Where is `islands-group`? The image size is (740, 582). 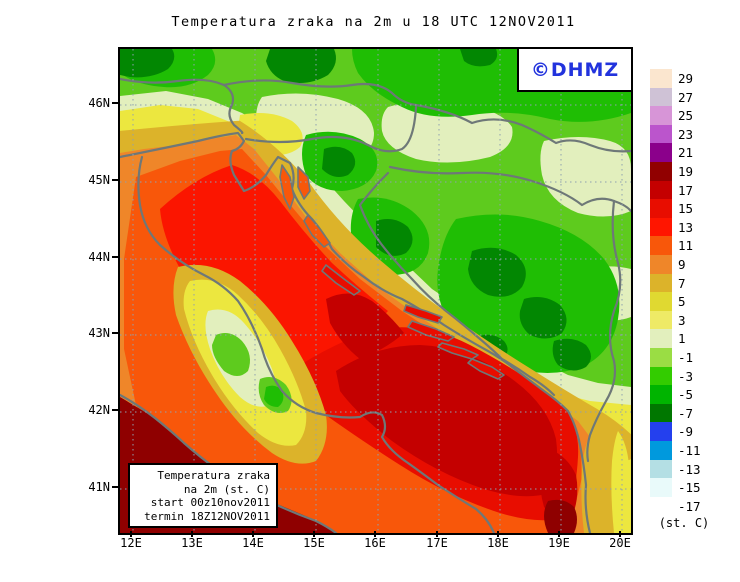
islands-group is located at coordinates (392, 272).